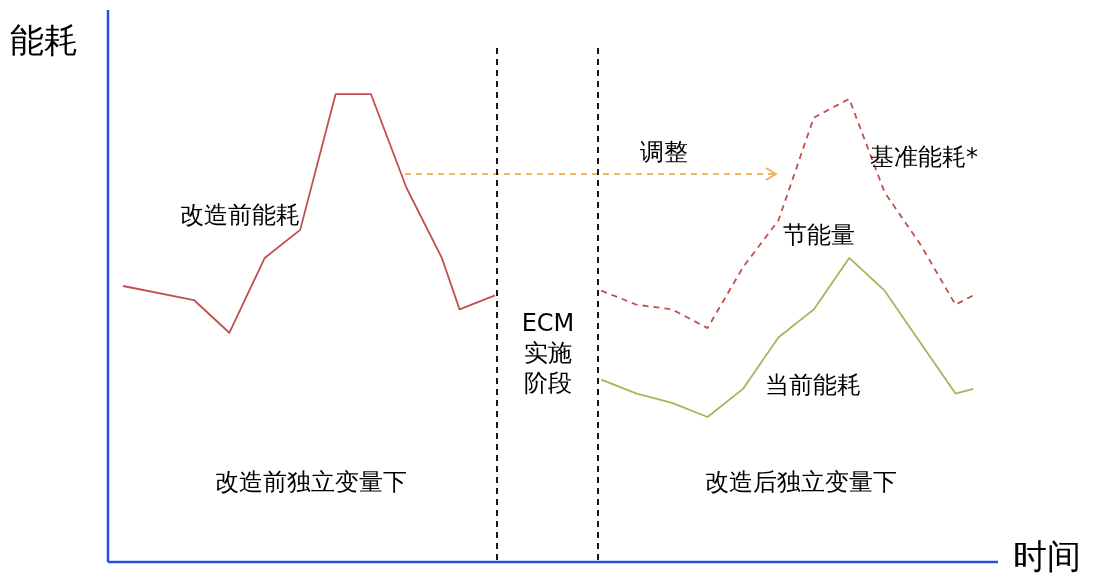 The width and height of the screenshot is (1099, 579). What do you see at coordinates (44, 40) in the screenshot?
I see `y-axis-title: 能耗` at bounding box center [44, 40].